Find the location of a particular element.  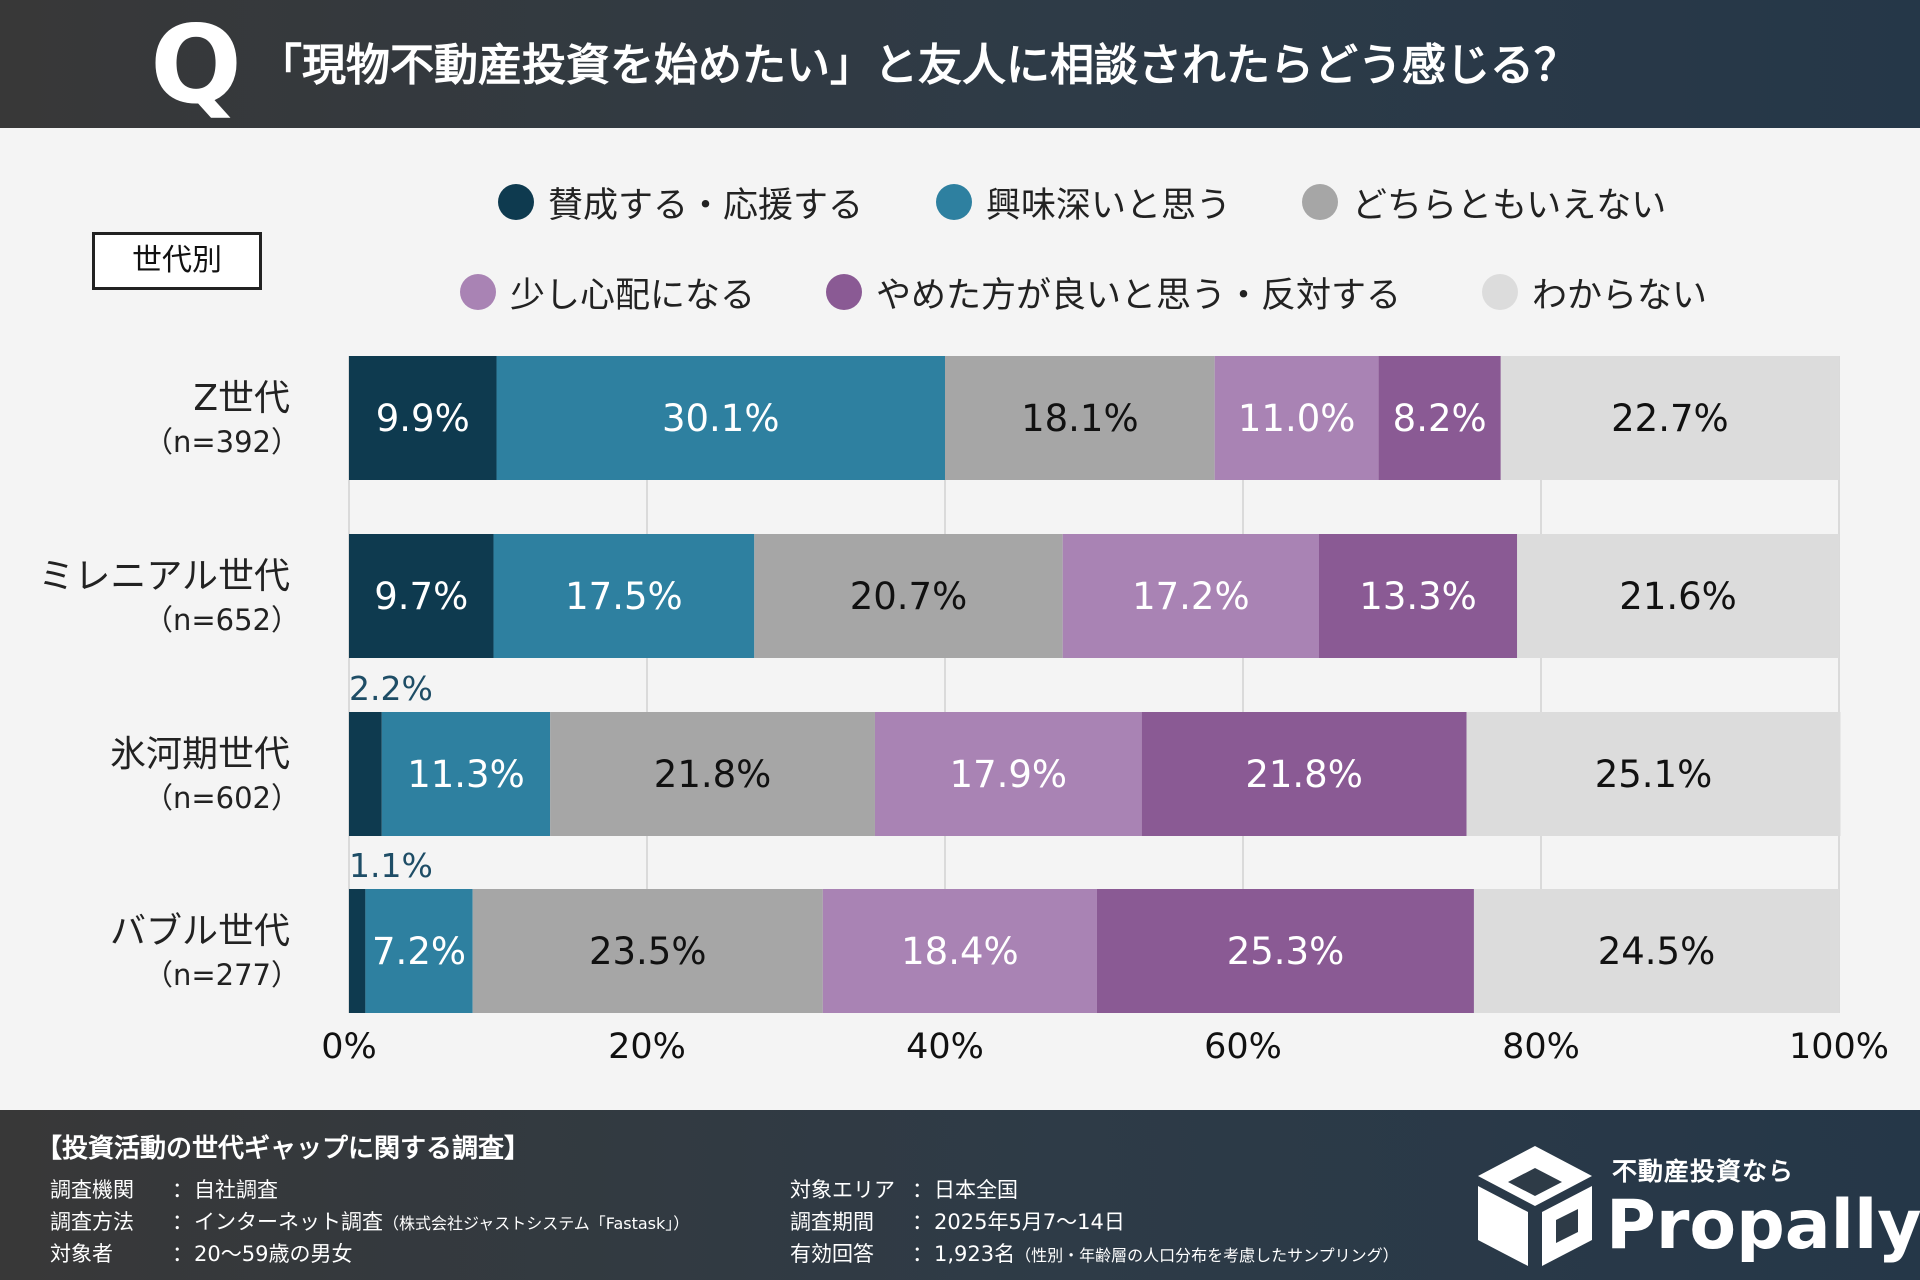

legend-item: 賛成する・応援する is located at coordinates (680, 202).